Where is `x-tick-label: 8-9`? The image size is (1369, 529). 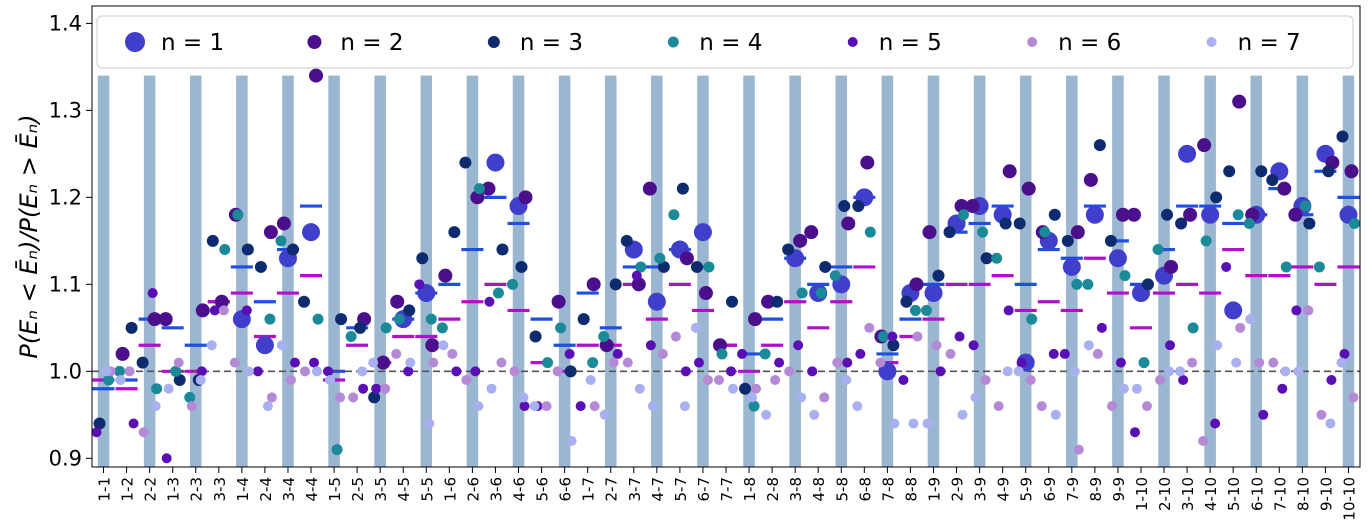 x-tick-label: 8-9 is located at coordinates (1096, 489).